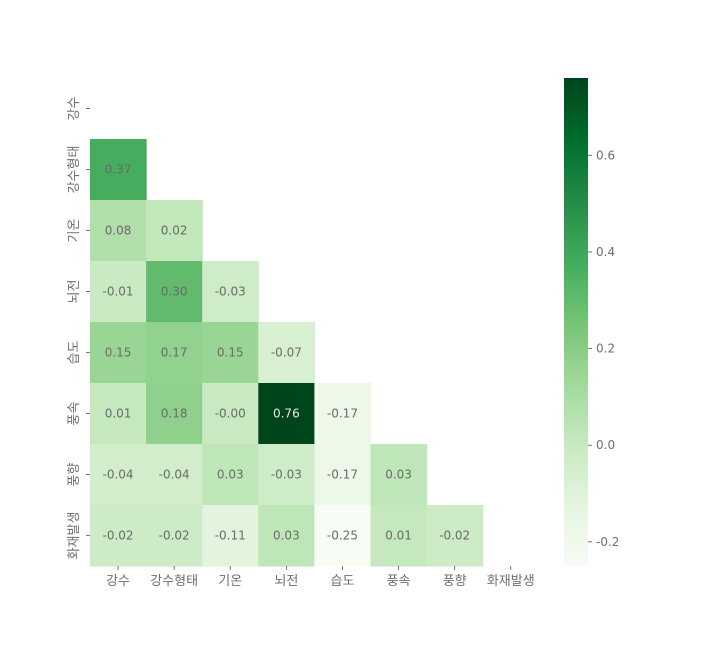 The width and height of the screenshot is (720, 648). I want to click on colorbar-tick-label: 0.0, so click(605, 445).